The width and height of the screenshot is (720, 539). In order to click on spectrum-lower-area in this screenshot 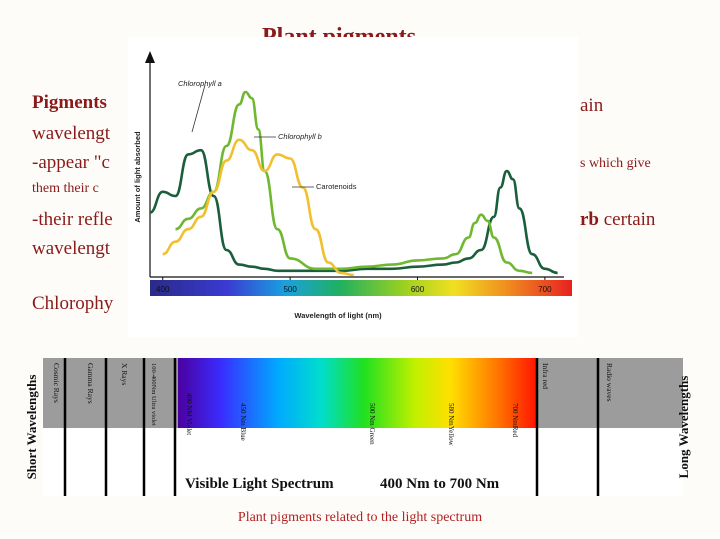, I will do `click(363, 462)`.